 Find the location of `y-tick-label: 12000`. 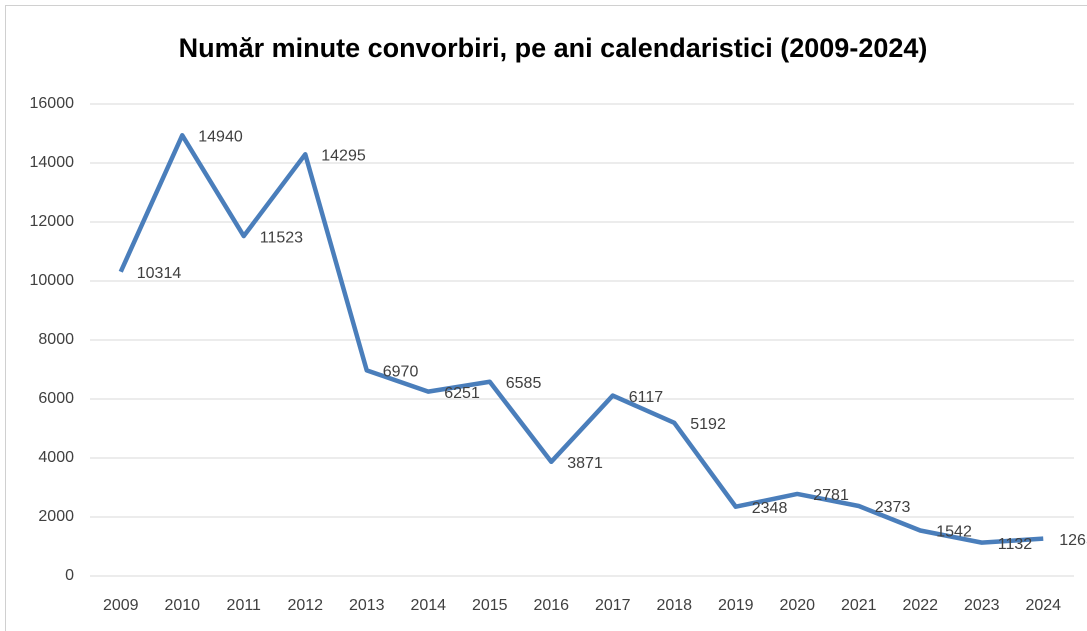

y-tick-label: 12000 is located at coordinates (52, 221).